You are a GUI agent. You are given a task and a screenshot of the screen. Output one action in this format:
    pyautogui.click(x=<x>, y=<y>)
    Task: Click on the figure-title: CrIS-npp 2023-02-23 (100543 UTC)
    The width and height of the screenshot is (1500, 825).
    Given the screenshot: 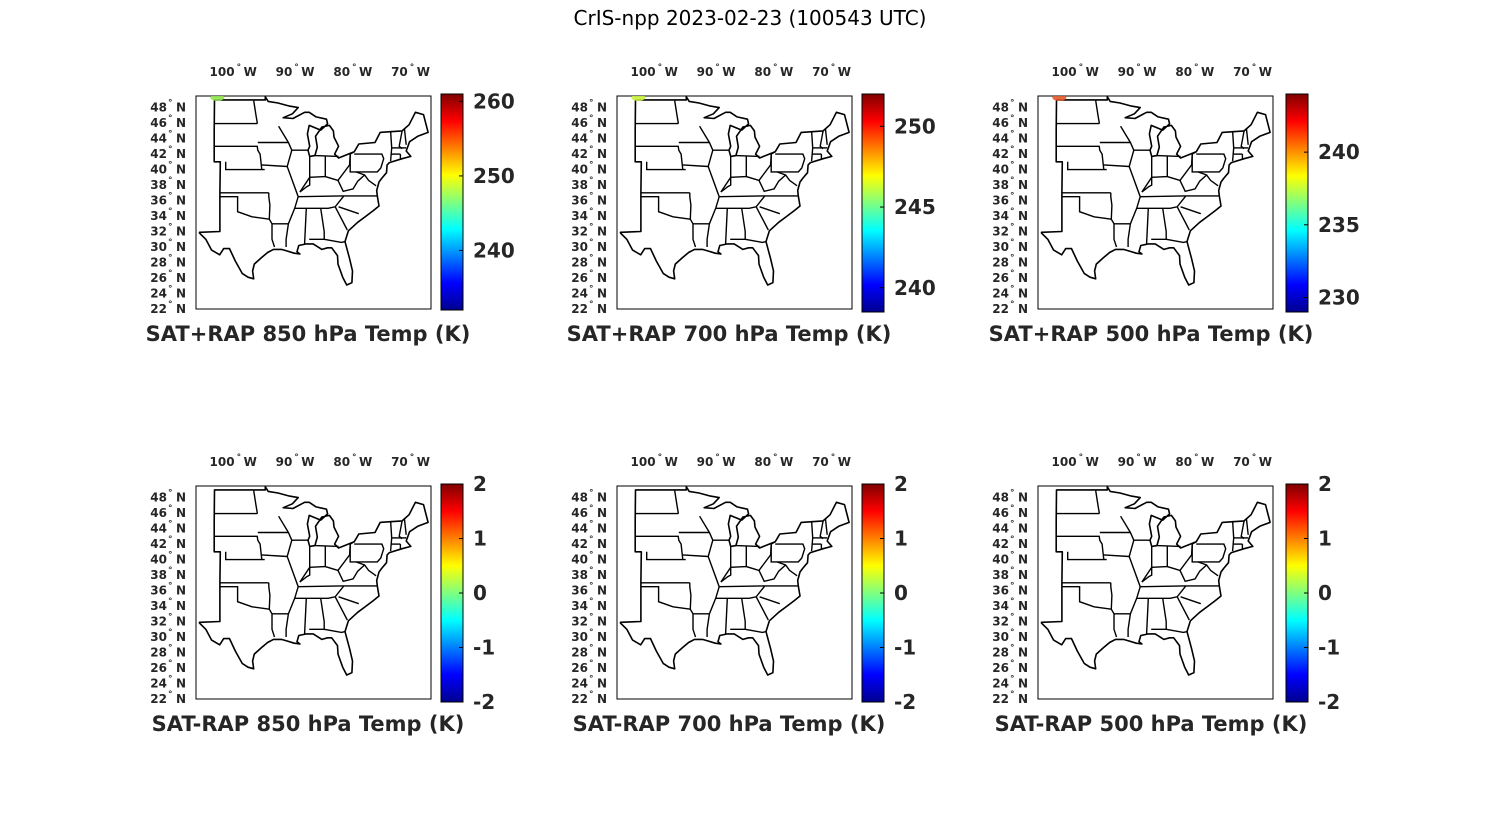 What is the action you would take?
    pyautogui.click(x=750, y=18)
    